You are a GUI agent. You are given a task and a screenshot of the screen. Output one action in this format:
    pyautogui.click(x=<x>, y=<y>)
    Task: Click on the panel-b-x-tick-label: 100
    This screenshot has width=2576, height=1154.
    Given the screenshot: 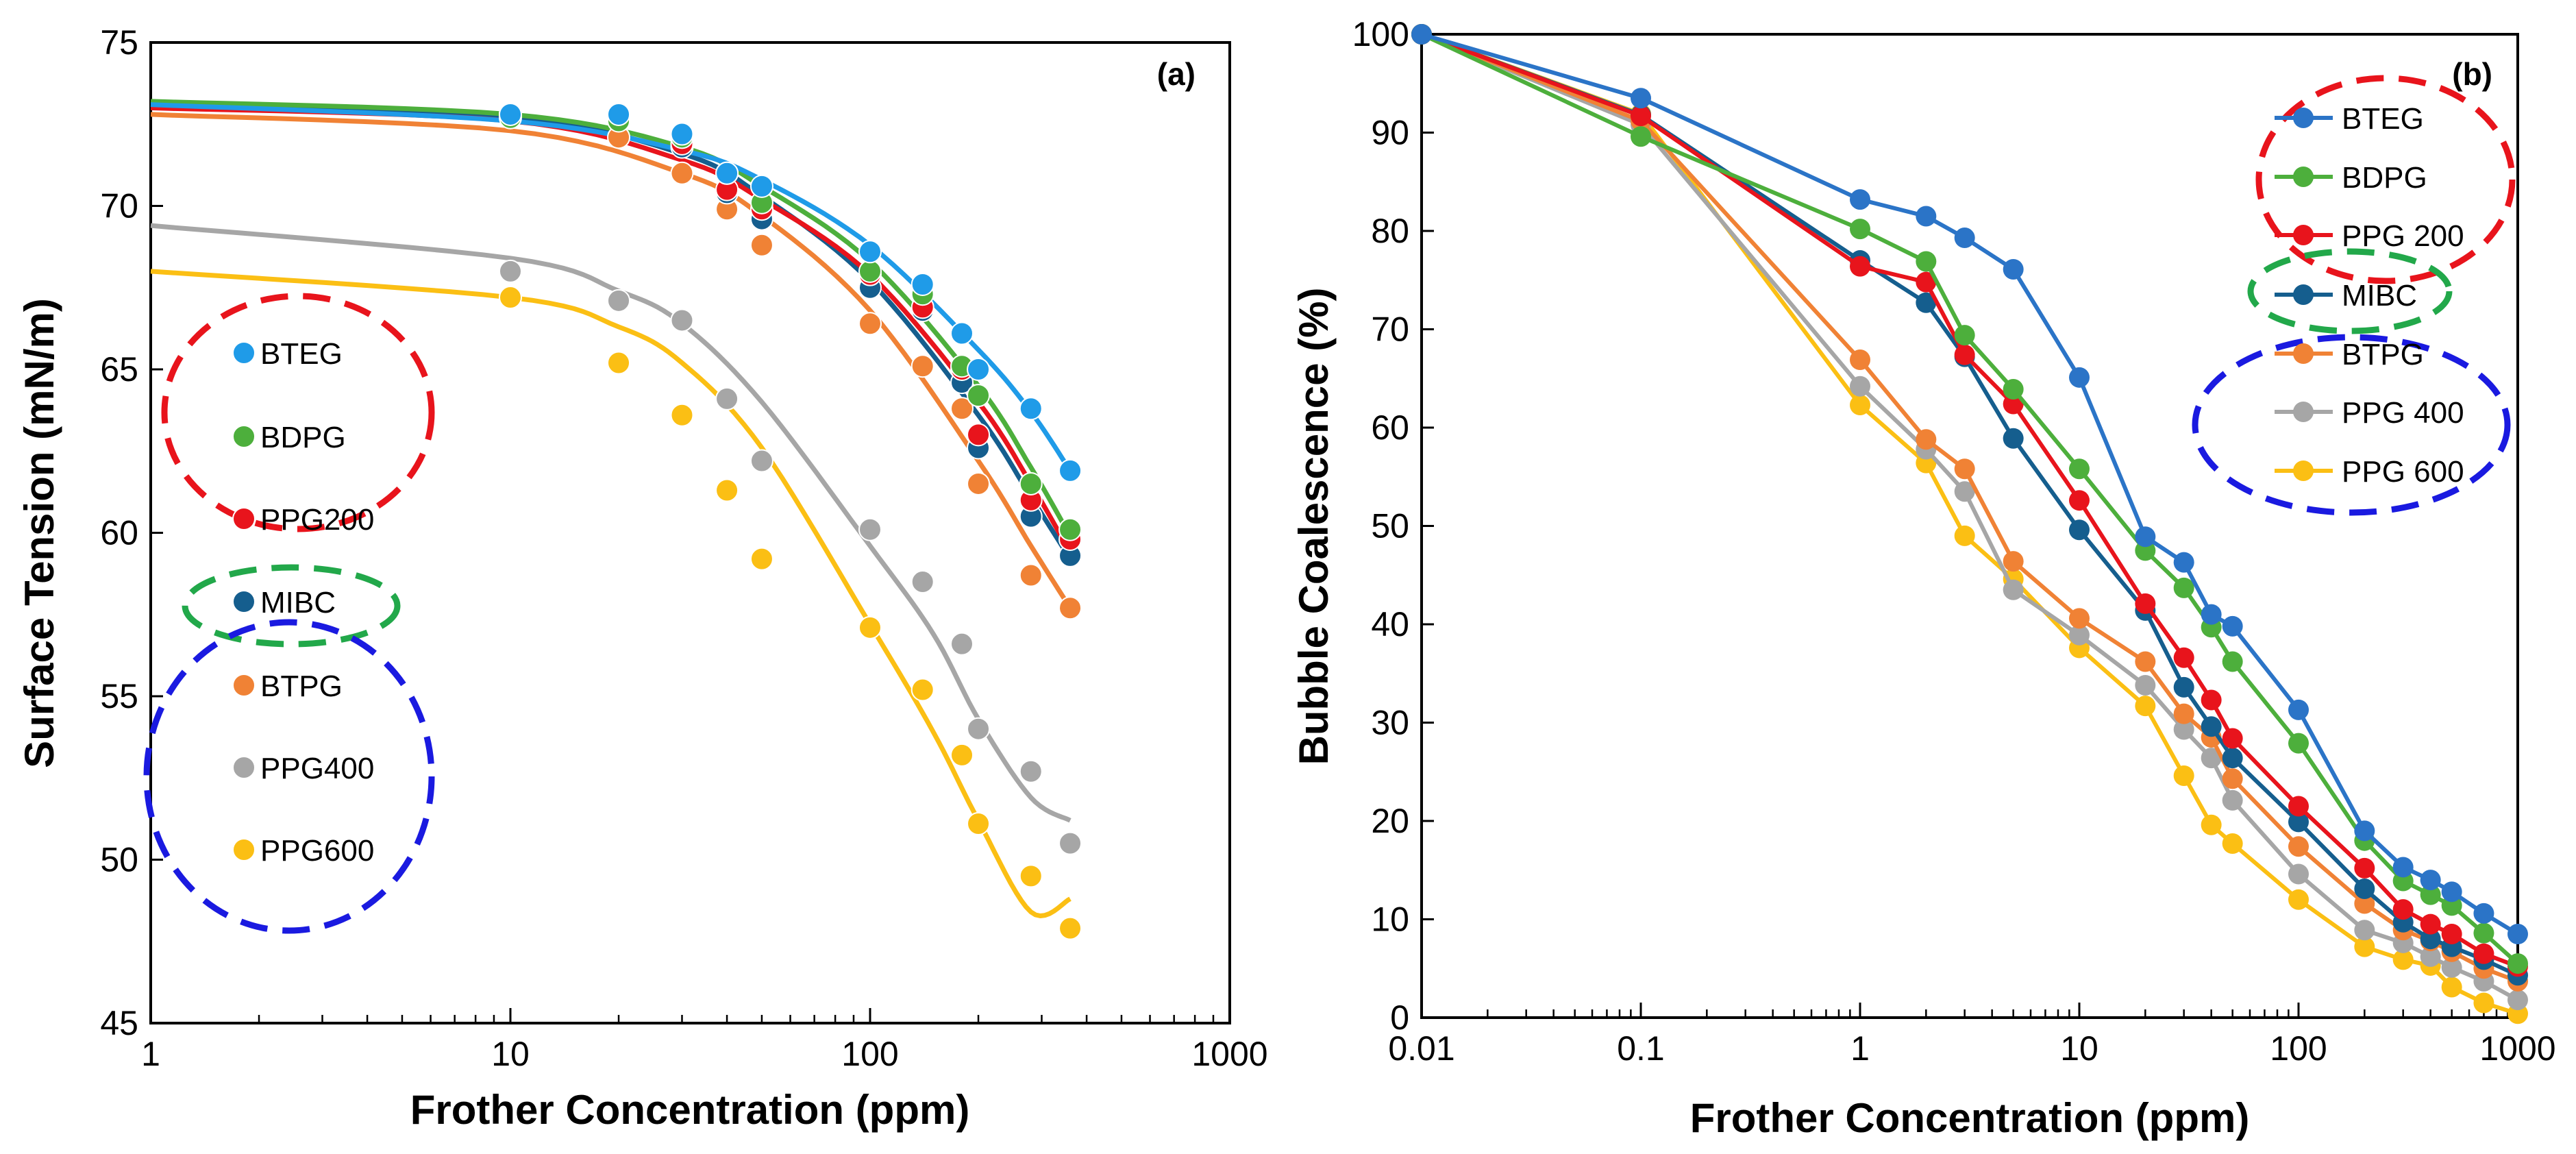 What is the action you would take?
    pyautogui.click(x=2298, y=1048)
    